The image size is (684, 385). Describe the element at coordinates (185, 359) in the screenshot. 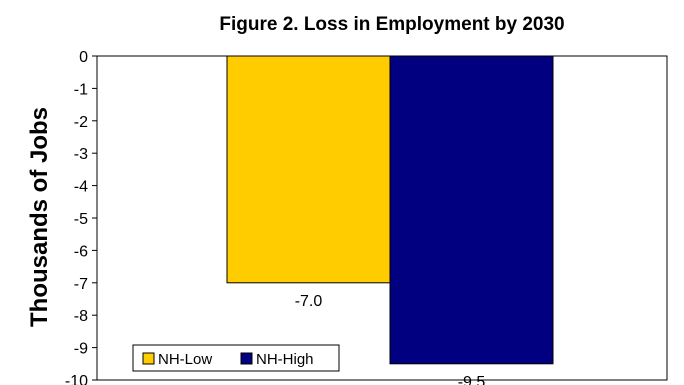

I see `legend-label-nh-low: NH-Low` at that location.